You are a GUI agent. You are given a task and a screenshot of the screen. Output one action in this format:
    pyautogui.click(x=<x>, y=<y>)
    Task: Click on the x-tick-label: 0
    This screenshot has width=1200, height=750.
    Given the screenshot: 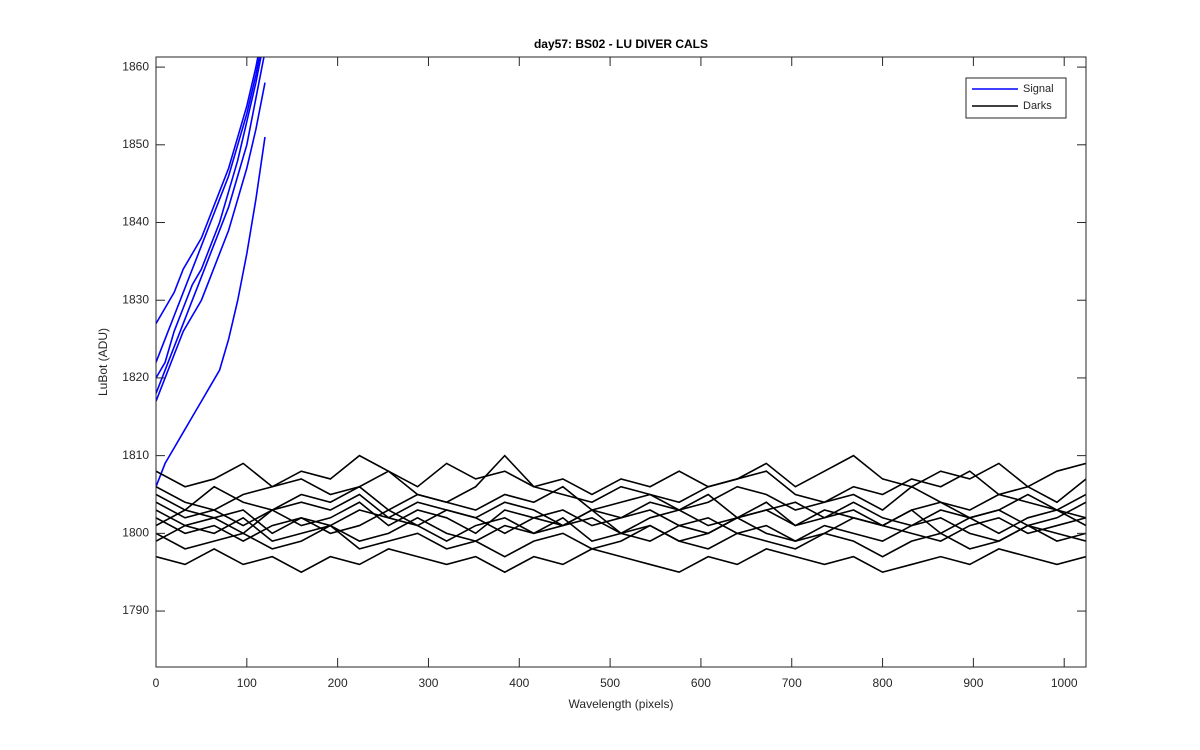 What is the action you would take?
    pyautogui.click(x=156, y=683)
    